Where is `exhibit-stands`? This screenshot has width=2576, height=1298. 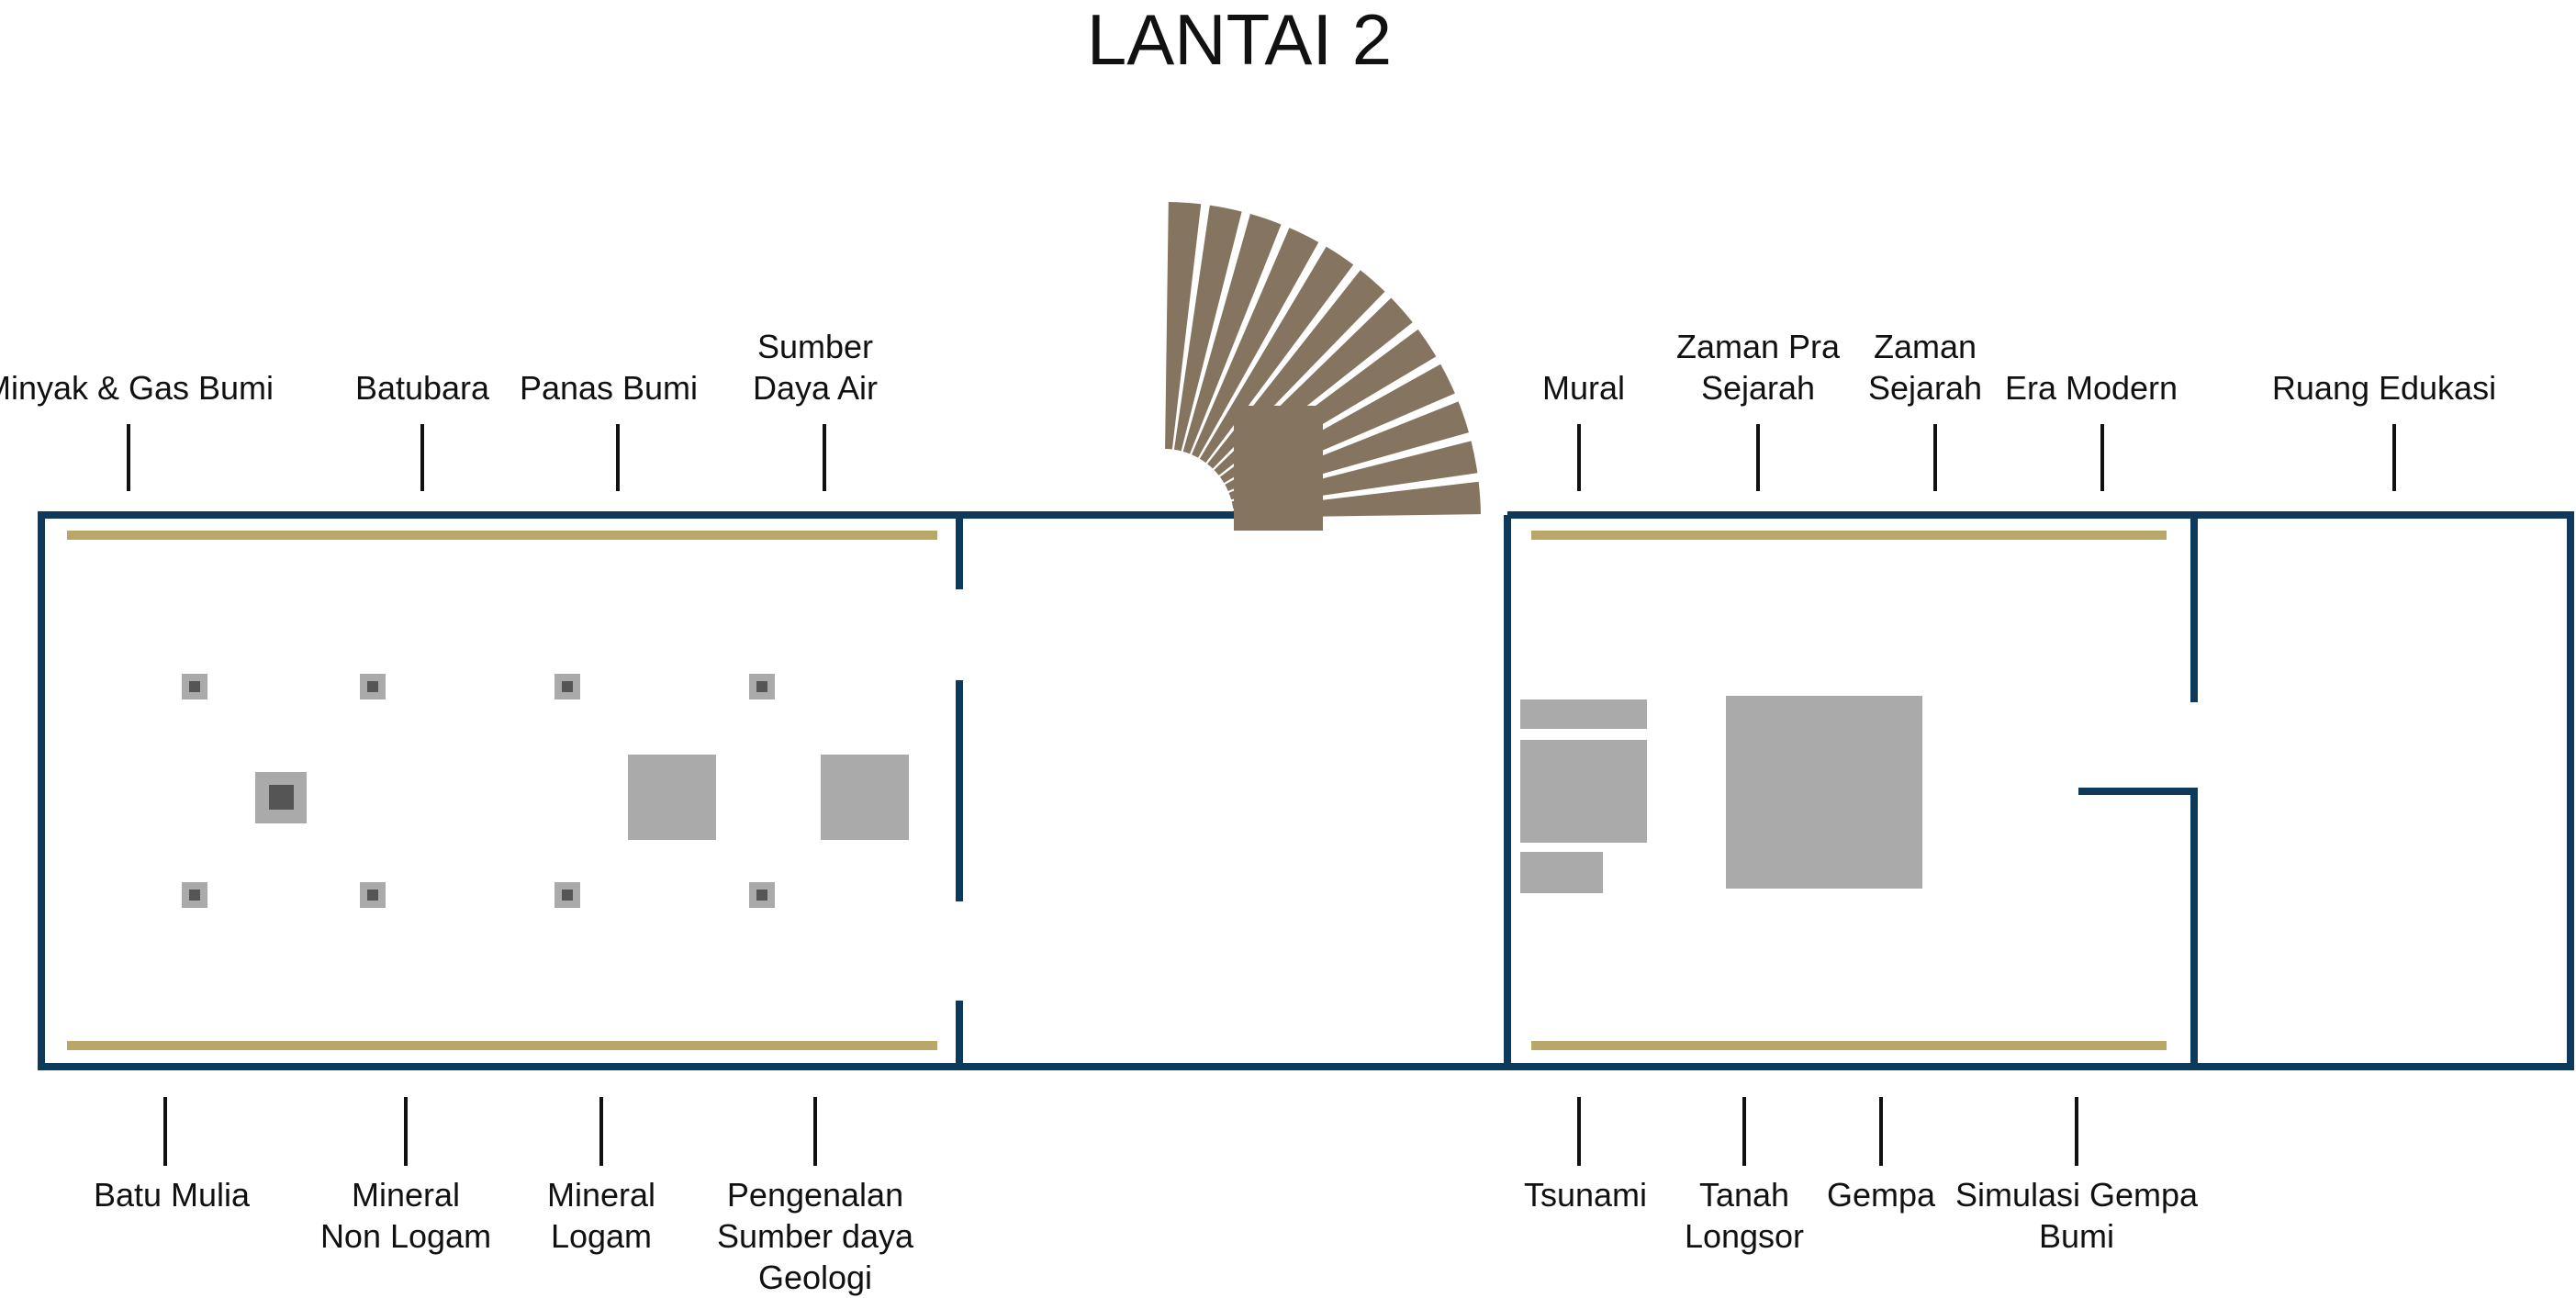 exhibit-stands is located at coordinates (1052, 791).